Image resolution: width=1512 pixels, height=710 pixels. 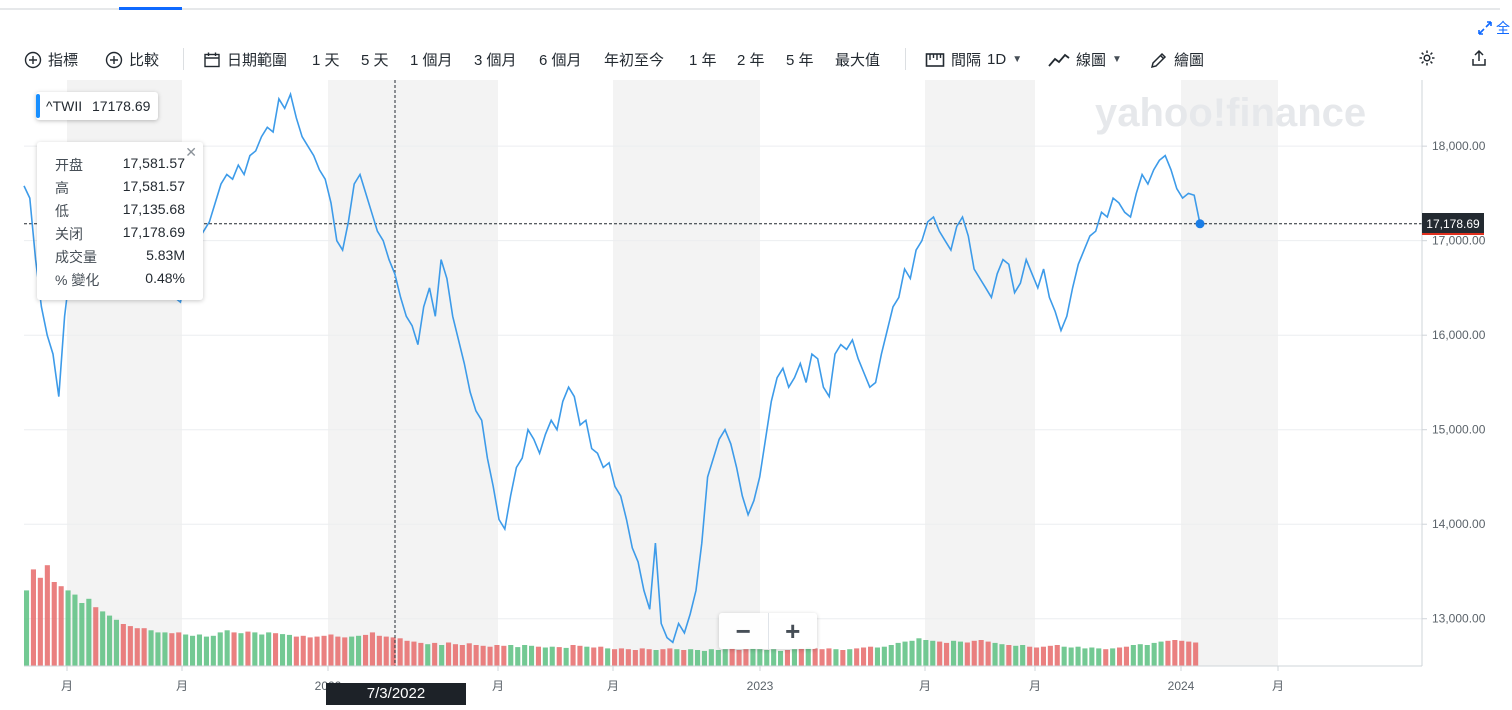 I want to click on range-max: 最大值, so click(x=858, y=60).